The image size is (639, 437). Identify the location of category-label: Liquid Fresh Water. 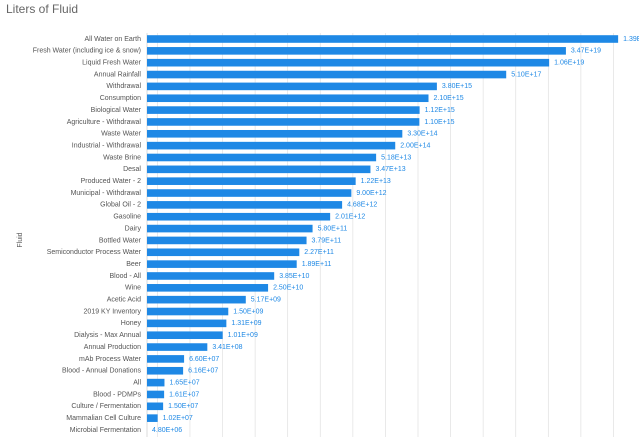
(112, 63).